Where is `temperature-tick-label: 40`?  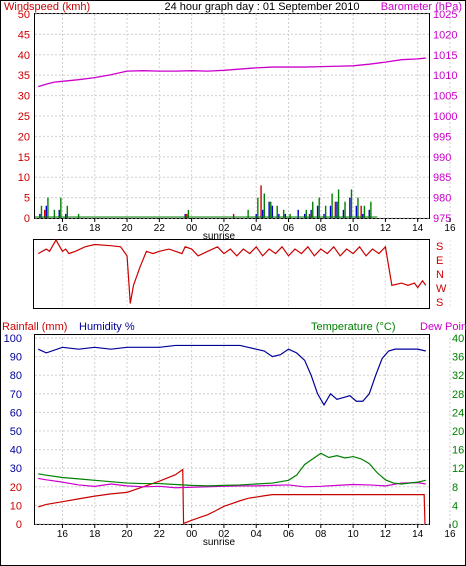
temperature-tick-label: 40 is located at coordinates (458, 339).